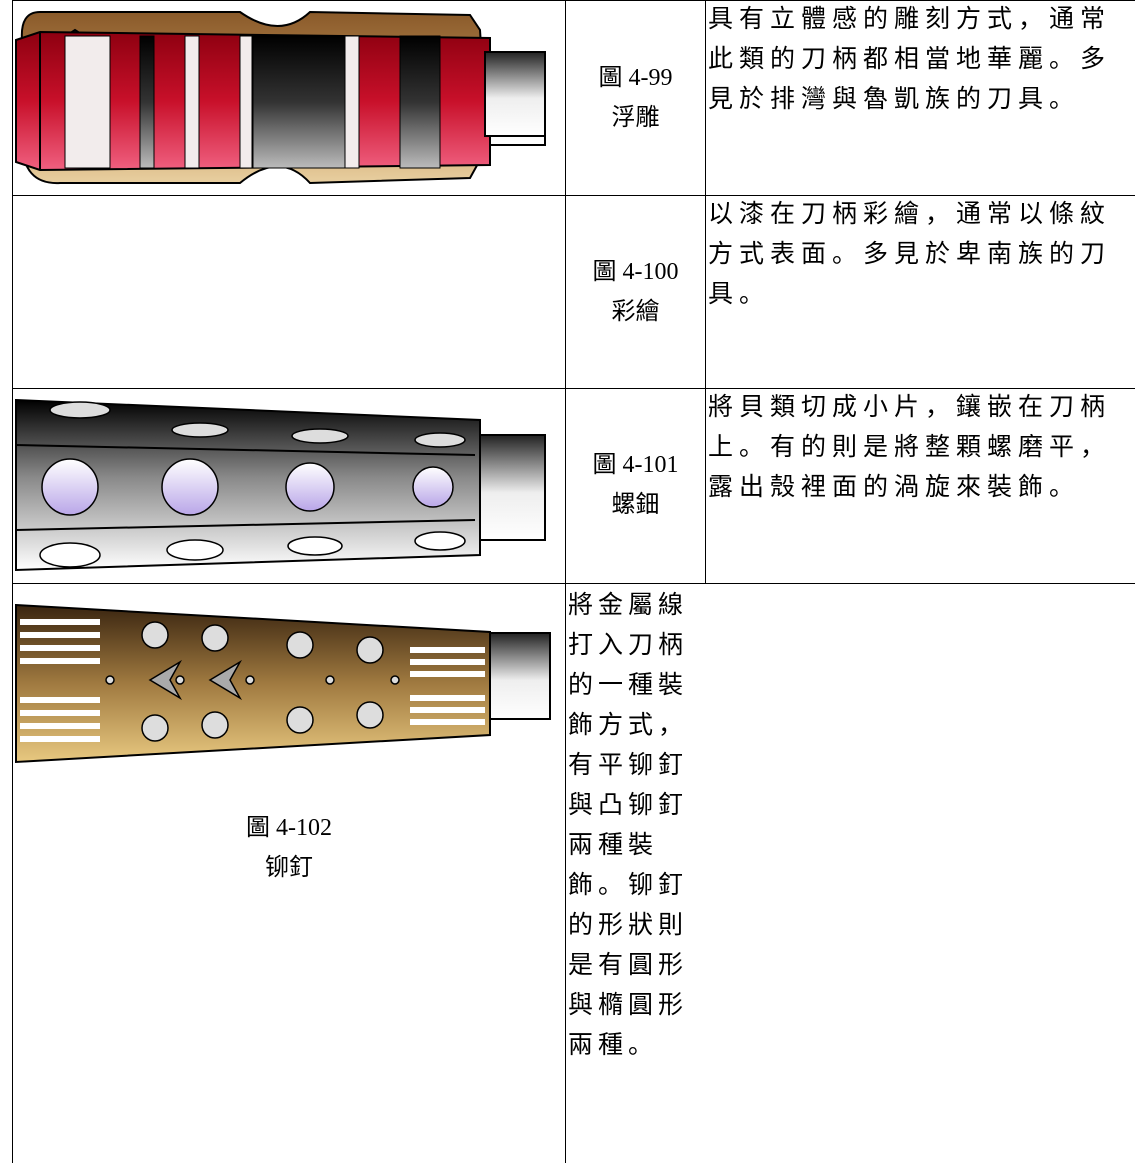  What do you see at coordinates (635, 505) in the screenshot?
I see `figure-name: 螺鈿` at bounding box center [635, 505].